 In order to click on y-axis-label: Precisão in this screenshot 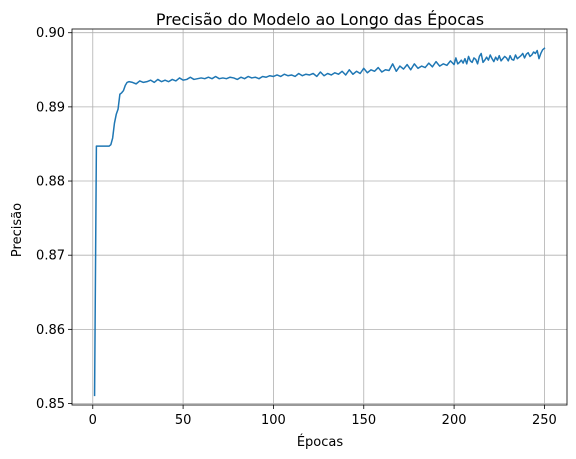, I will do `click(17, 230)`.